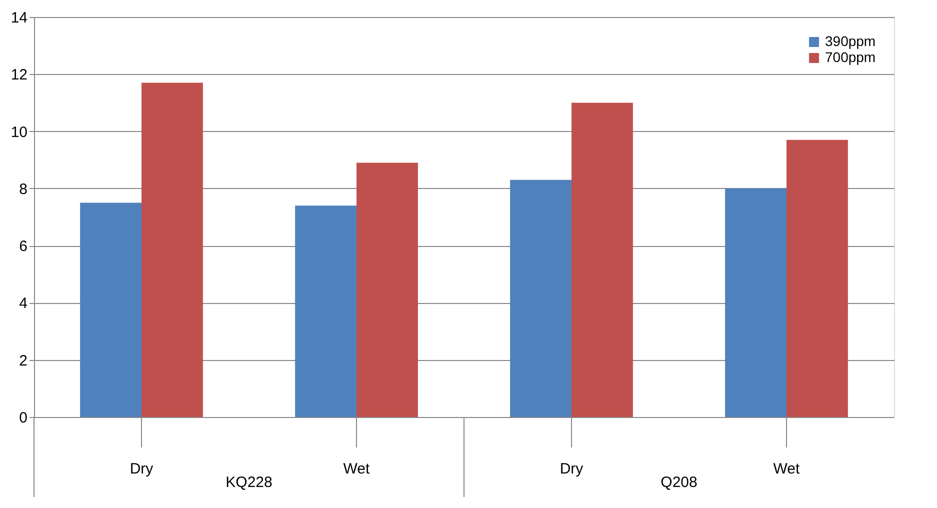  I want to click on text: Q208, so click(679, 482).